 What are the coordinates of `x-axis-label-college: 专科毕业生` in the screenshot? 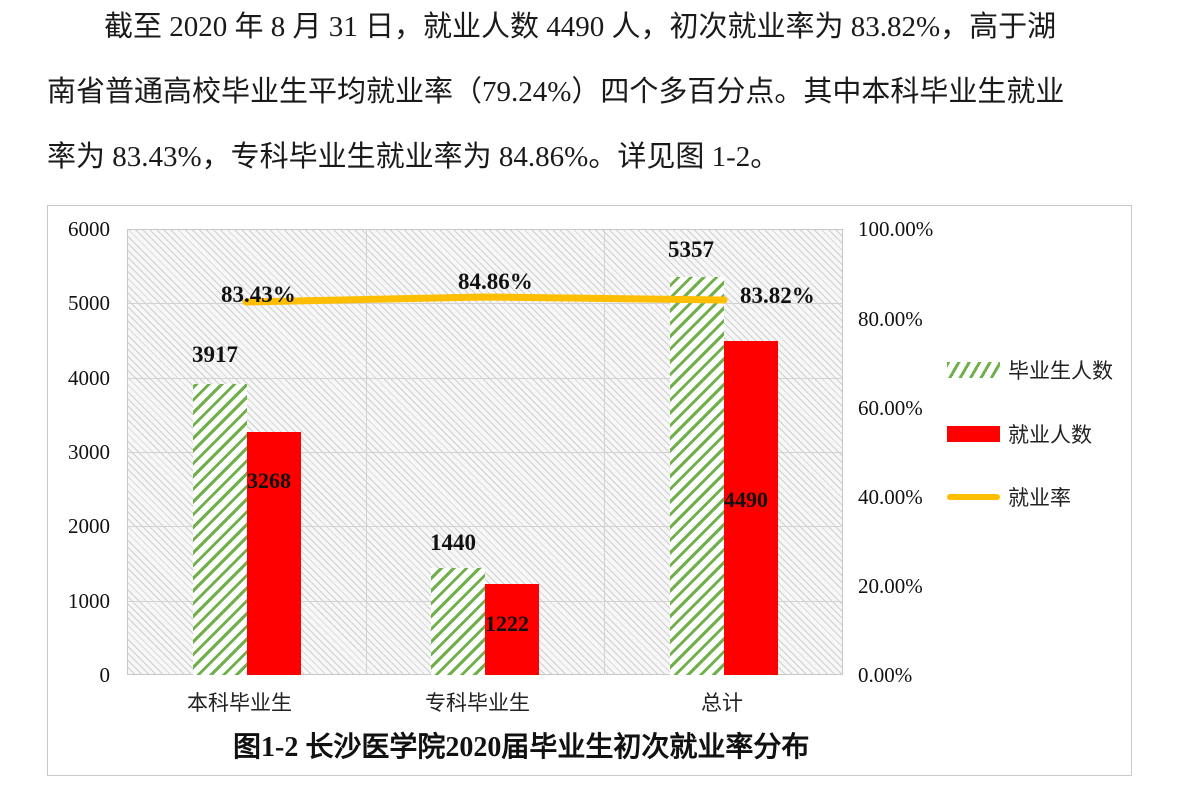 It's located at (477, 703).